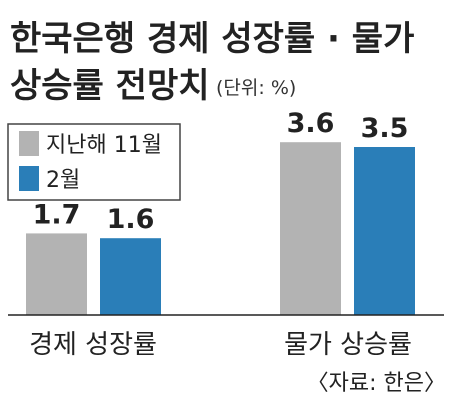 This screenshot has width=450, height=408. Describe the element at coordinates (94, 162) in the screenshot. I see `legend: 지난해 11월 2월` at that location.